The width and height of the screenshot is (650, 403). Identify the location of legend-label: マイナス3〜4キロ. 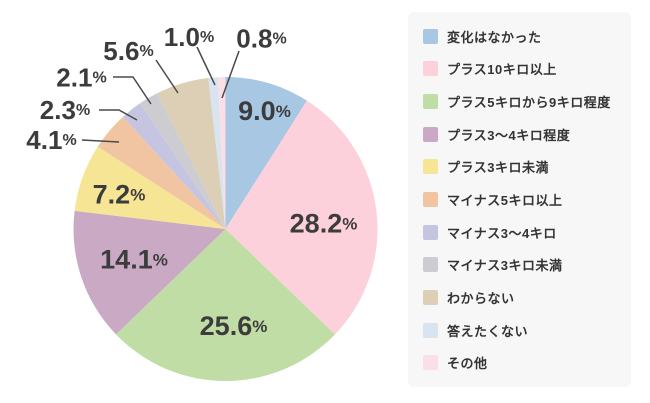
(502, 233).